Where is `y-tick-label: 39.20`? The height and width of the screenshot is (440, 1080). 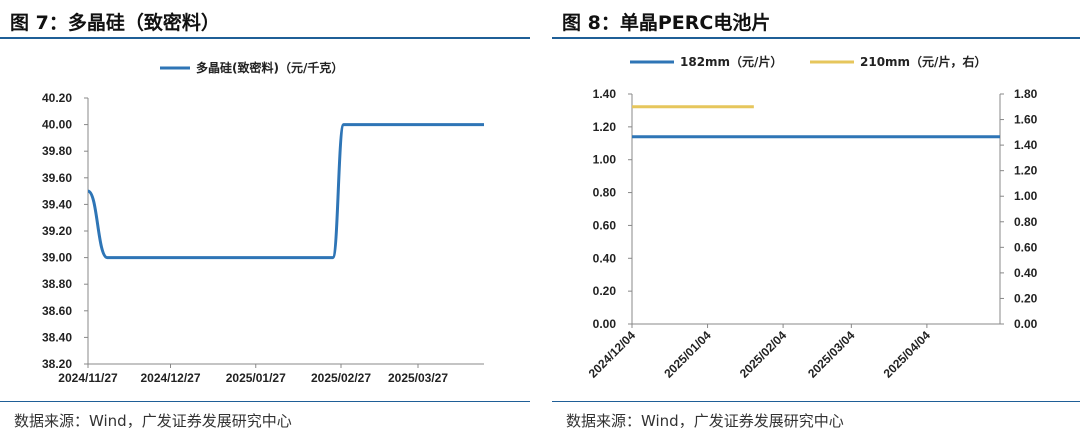
y-tick-label: 39.20 is located at coordinates (57, 231).